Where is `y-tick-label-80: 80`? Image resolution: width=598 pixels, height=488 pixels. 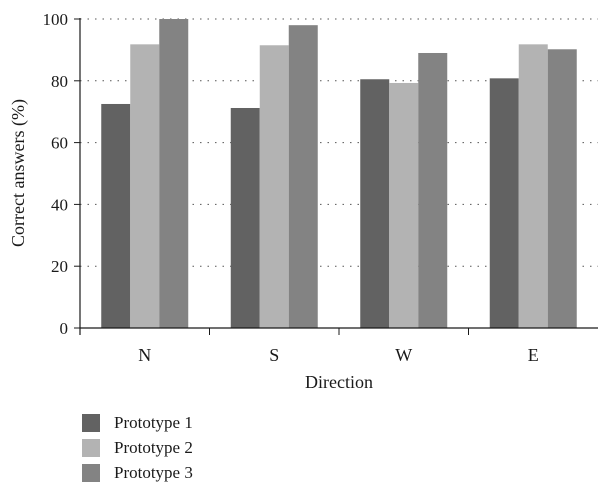
y-tick-label-80: 80 is located at coordinates (59, 81).